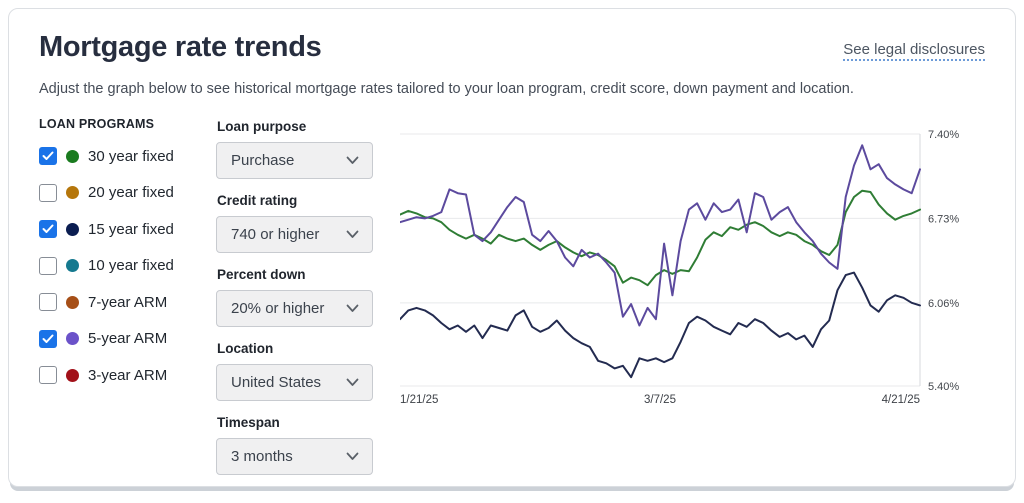  I want to click on filter-select-loan-purpose: Purchase, so click(294, 160).